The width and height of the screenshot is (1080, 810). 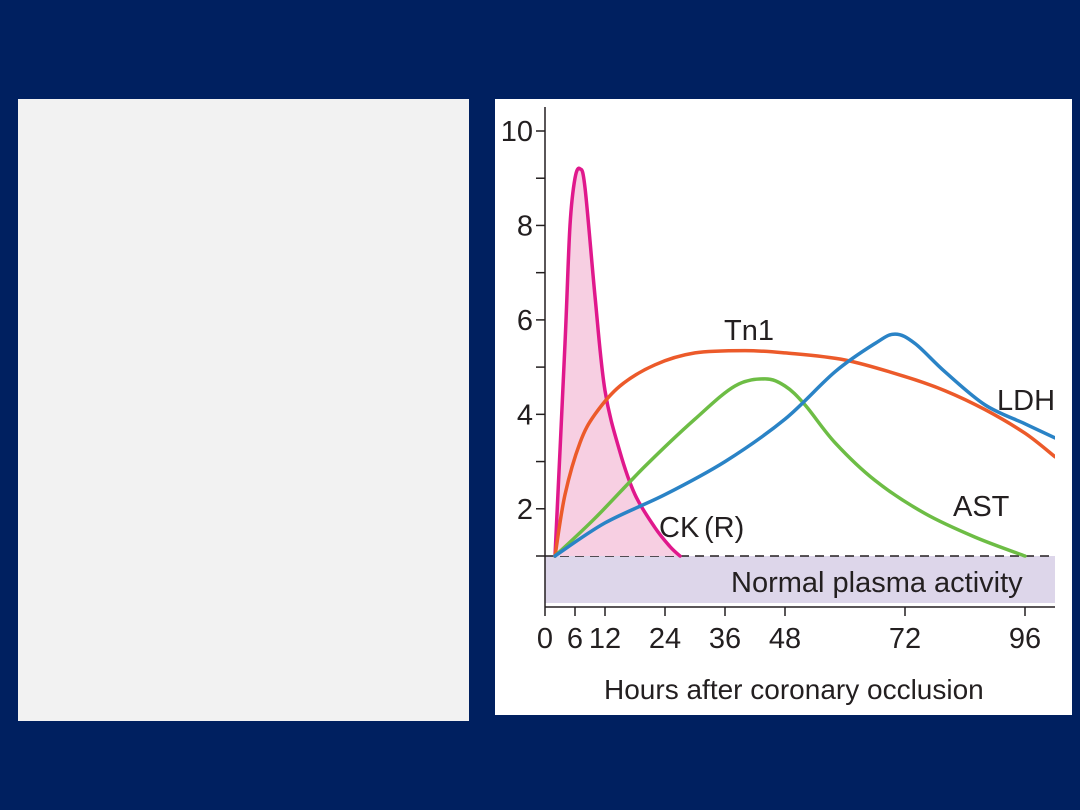 What do you see at coordinates (665, 639) in the screenshot?
I see `x-tick-label-24: 24` at bounding box center [665, 639].